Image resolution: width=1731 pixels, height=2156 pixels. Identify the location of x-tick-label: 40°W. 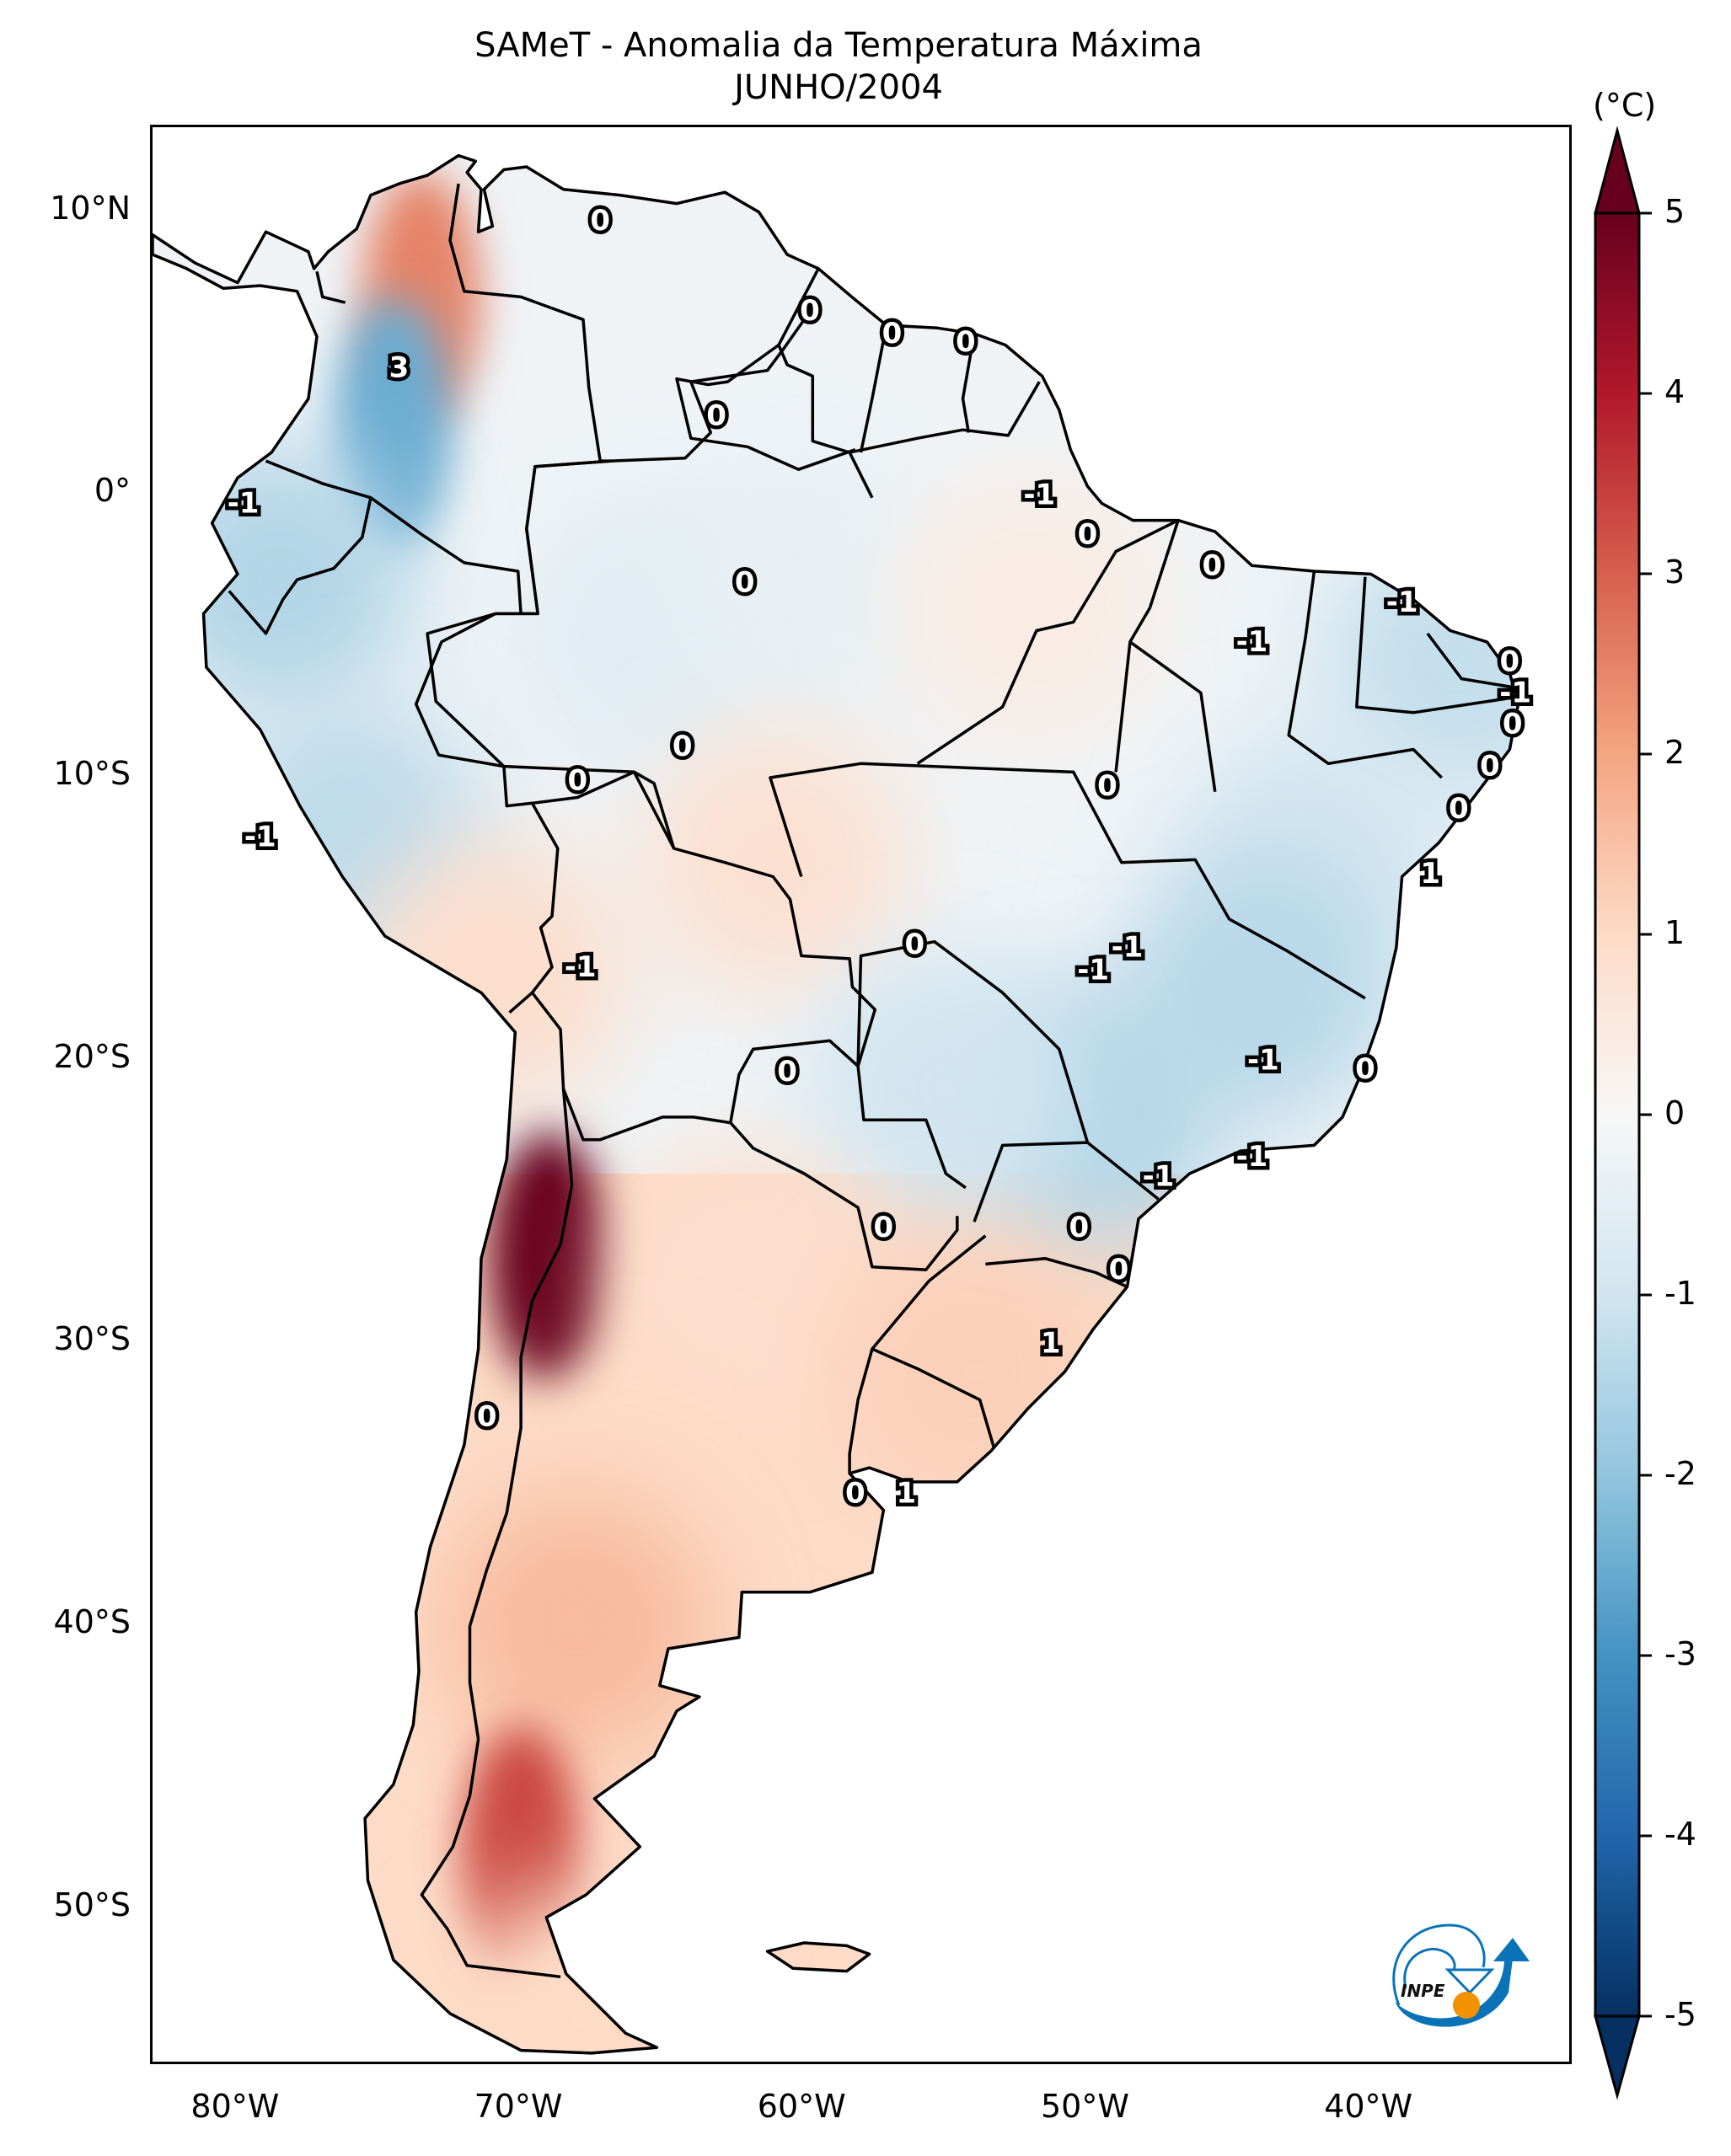
(1368, 2106).